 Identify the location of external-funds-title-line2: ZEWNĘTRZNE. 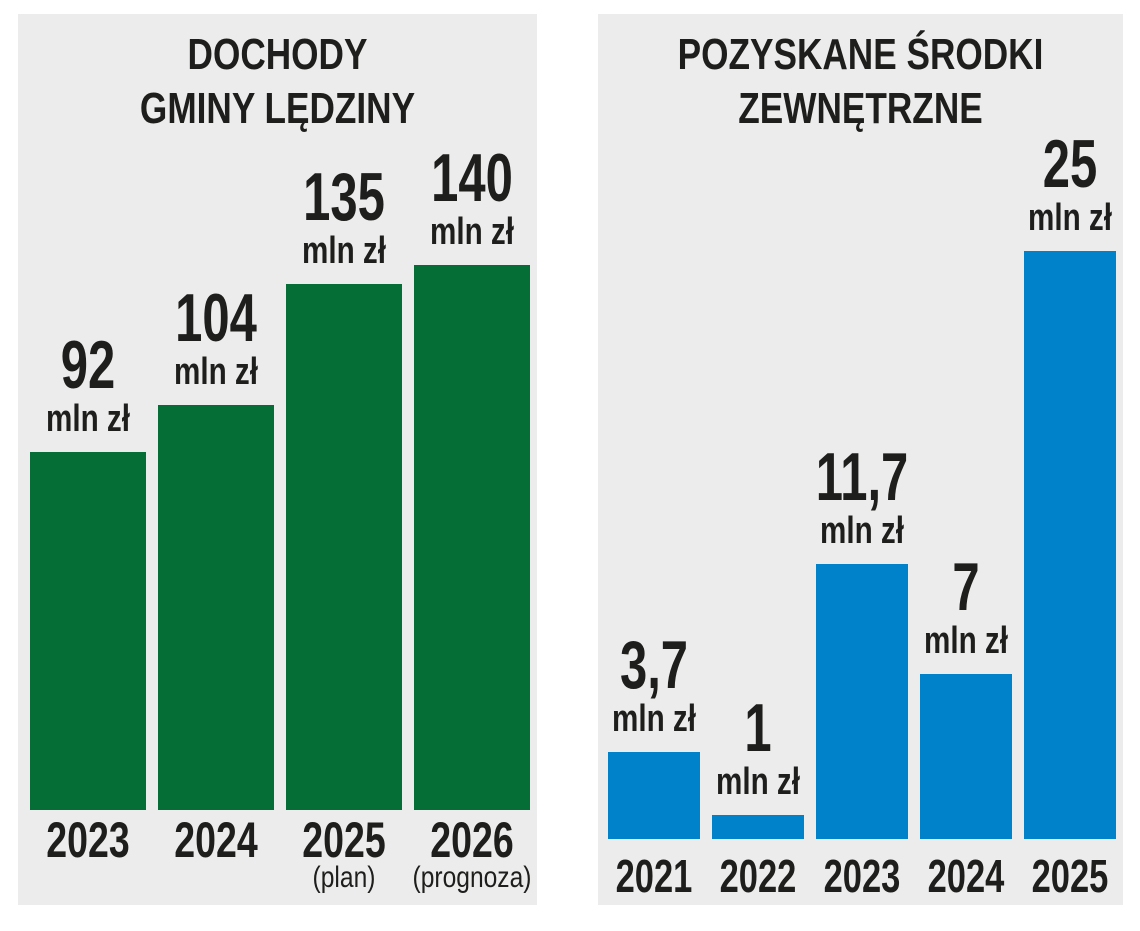
(860, 109).